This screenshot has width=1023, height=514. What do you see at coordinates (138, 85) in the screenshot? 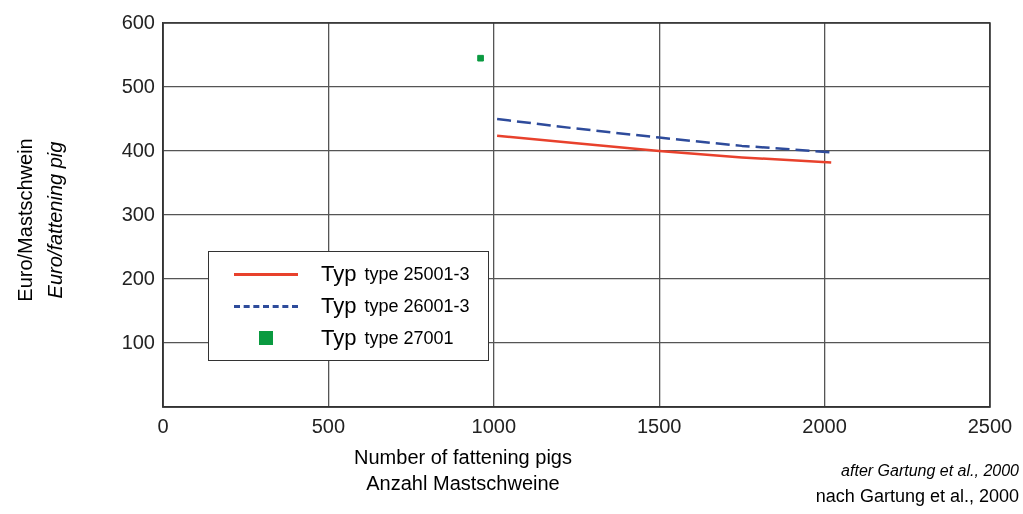
I see `y-tick-label: 500` at bounding box center [138, 85].